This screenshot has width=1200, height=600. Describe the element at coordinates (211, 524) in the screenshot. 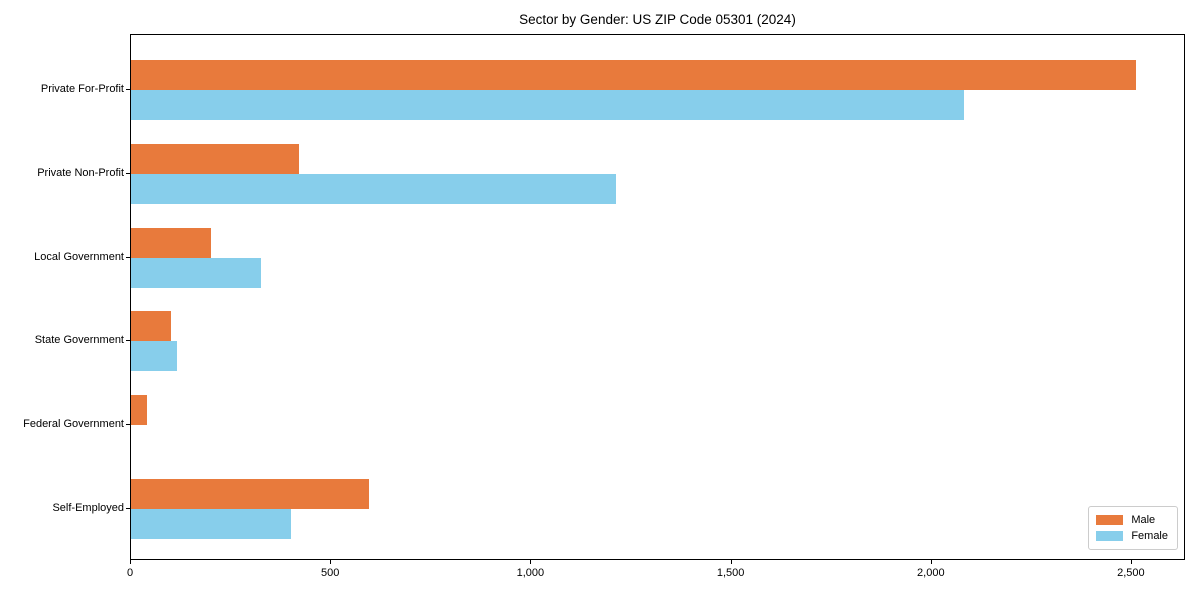

I see `bar-female-self-employed` at that location.